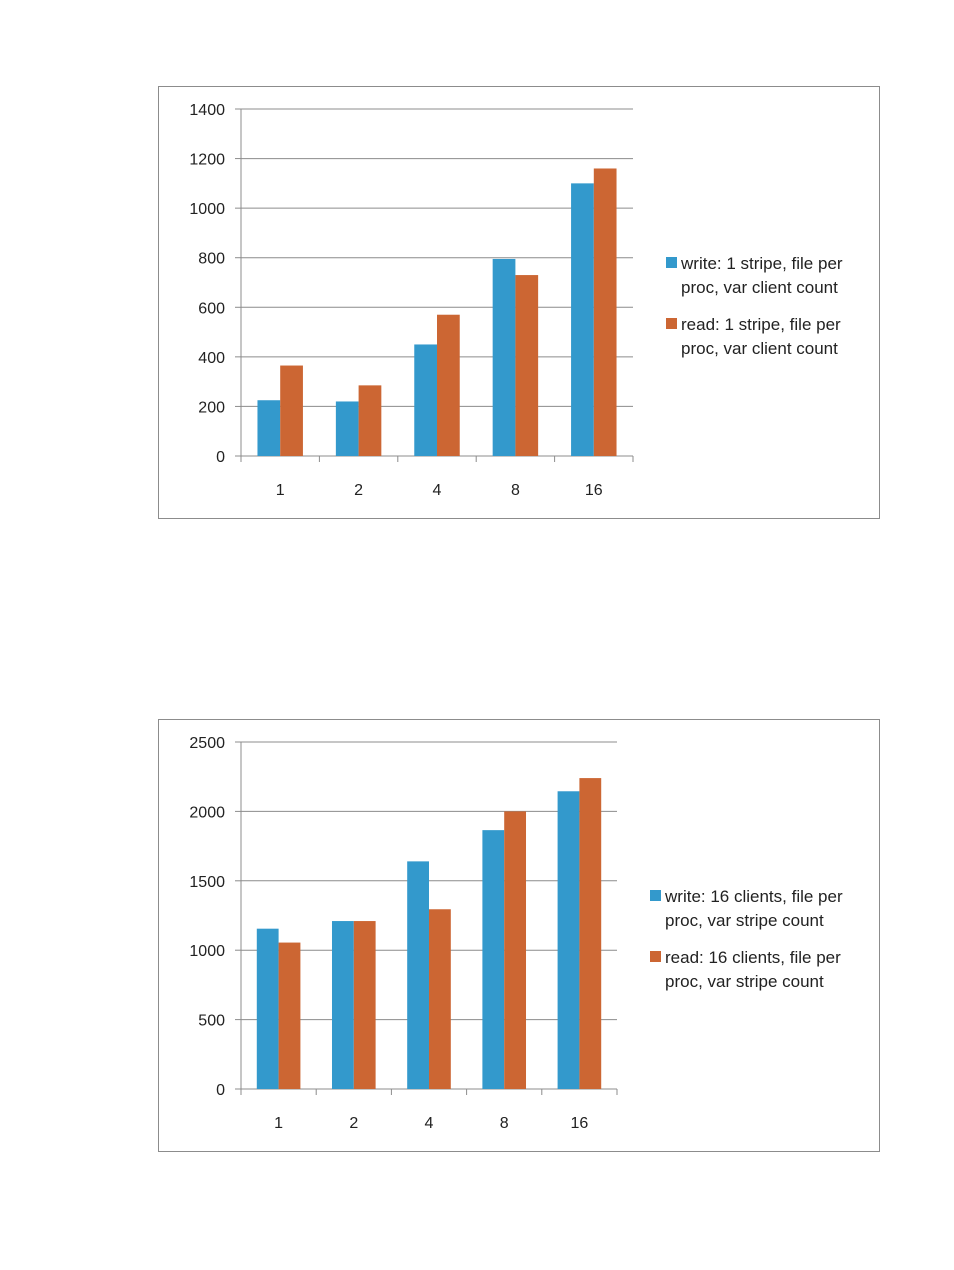 This screenshot has width=954, height=1270. What do you see at coordinates (753, 896) in the screenshot?
I see `write-legend-label: write: 16 clients, file per` at bounding box center [753, 896].